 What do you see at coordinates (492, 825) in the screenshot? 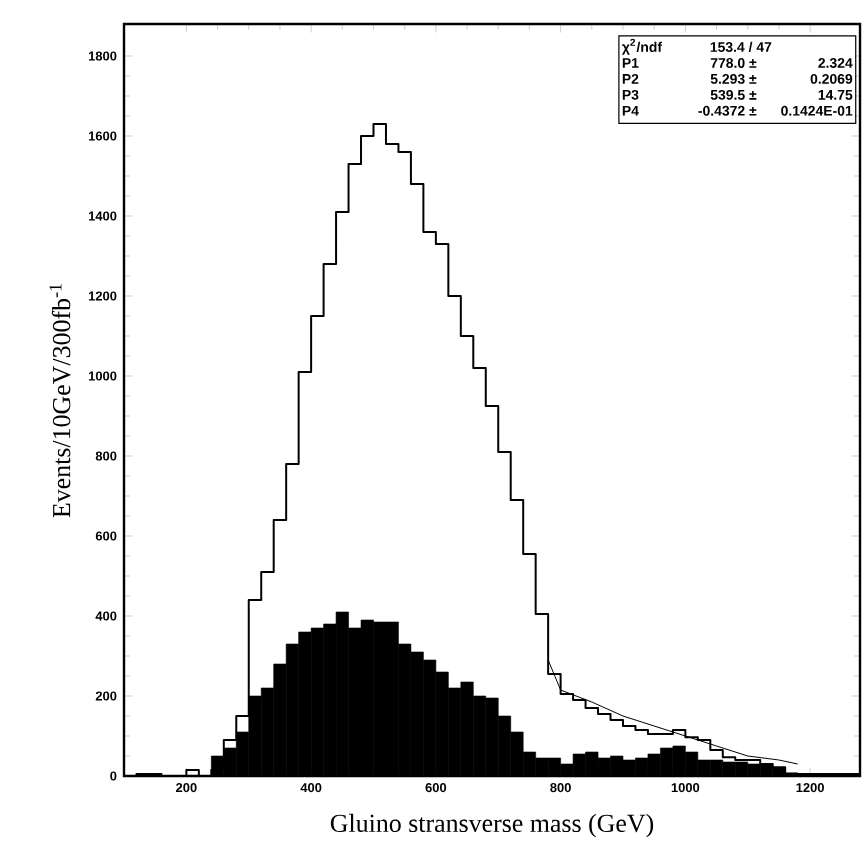
I see `x-axis-title: Gluino stransverse mass (GeV)` at bounding box center [492, 825].